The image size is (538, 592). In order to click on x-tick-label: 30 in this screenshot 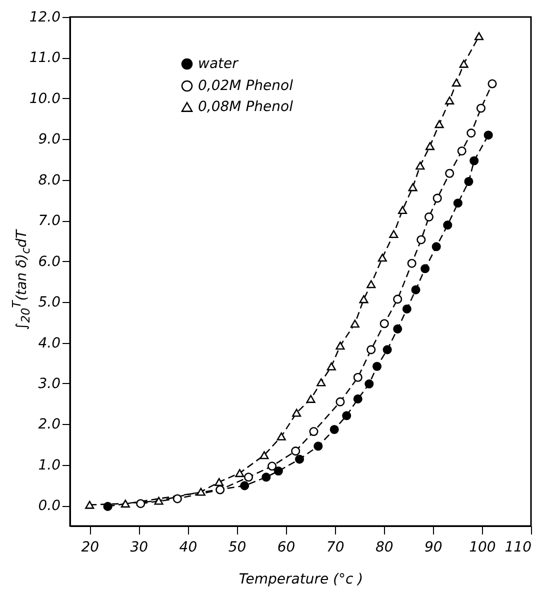, I will do `click(139, 548)`.